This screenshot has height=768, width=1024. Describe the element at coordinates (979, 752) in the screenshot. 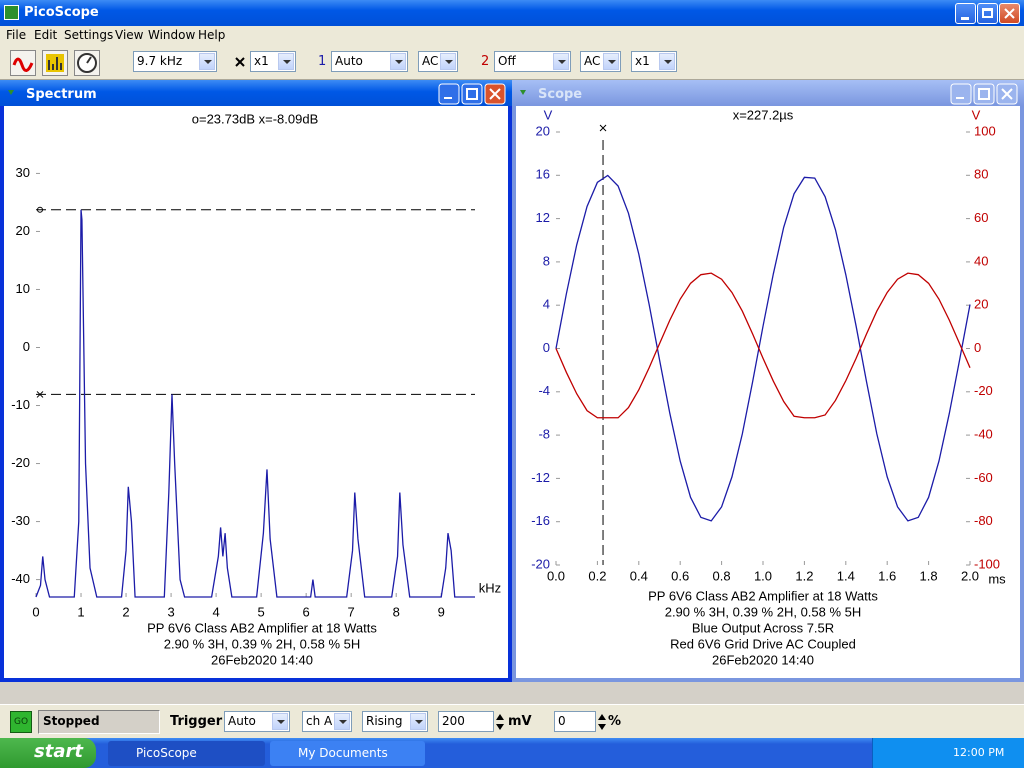

I see `clock: 12:00 PM` at that location.